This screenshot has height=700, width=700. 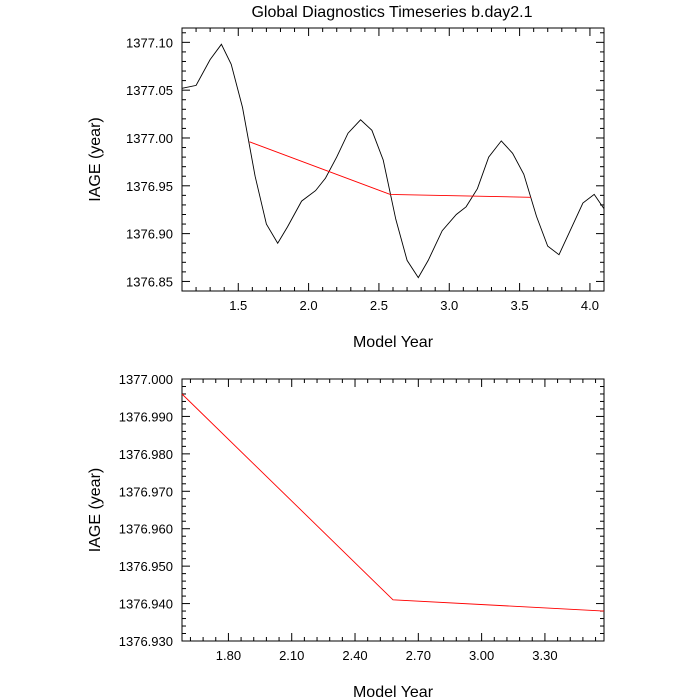 What do you see at coordinates (149, 281) in the screenshot?
I see `panel0-y-tick-label: 1376.85` at bounding box center [149, 281].